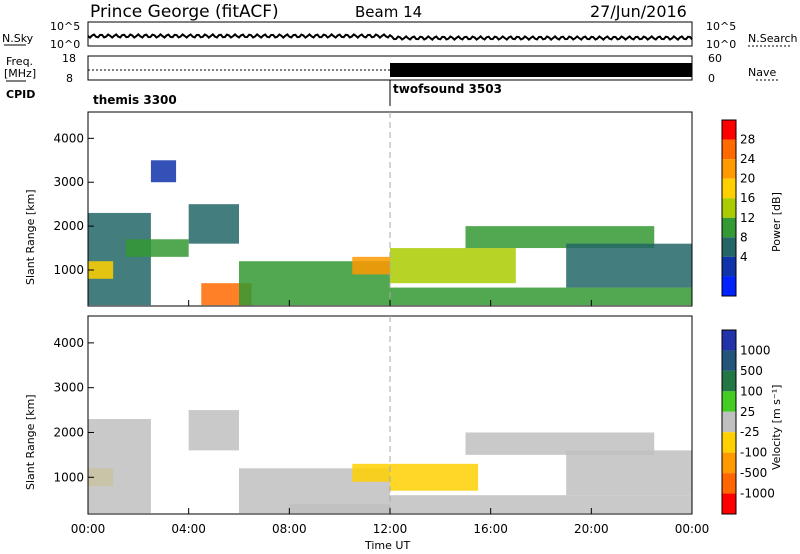 The width and height of the screenshot is (800, 554). Describe the element at coordinates (747, 198) in the screenshot. I see `power-colorbar-tick: 16` at that location.